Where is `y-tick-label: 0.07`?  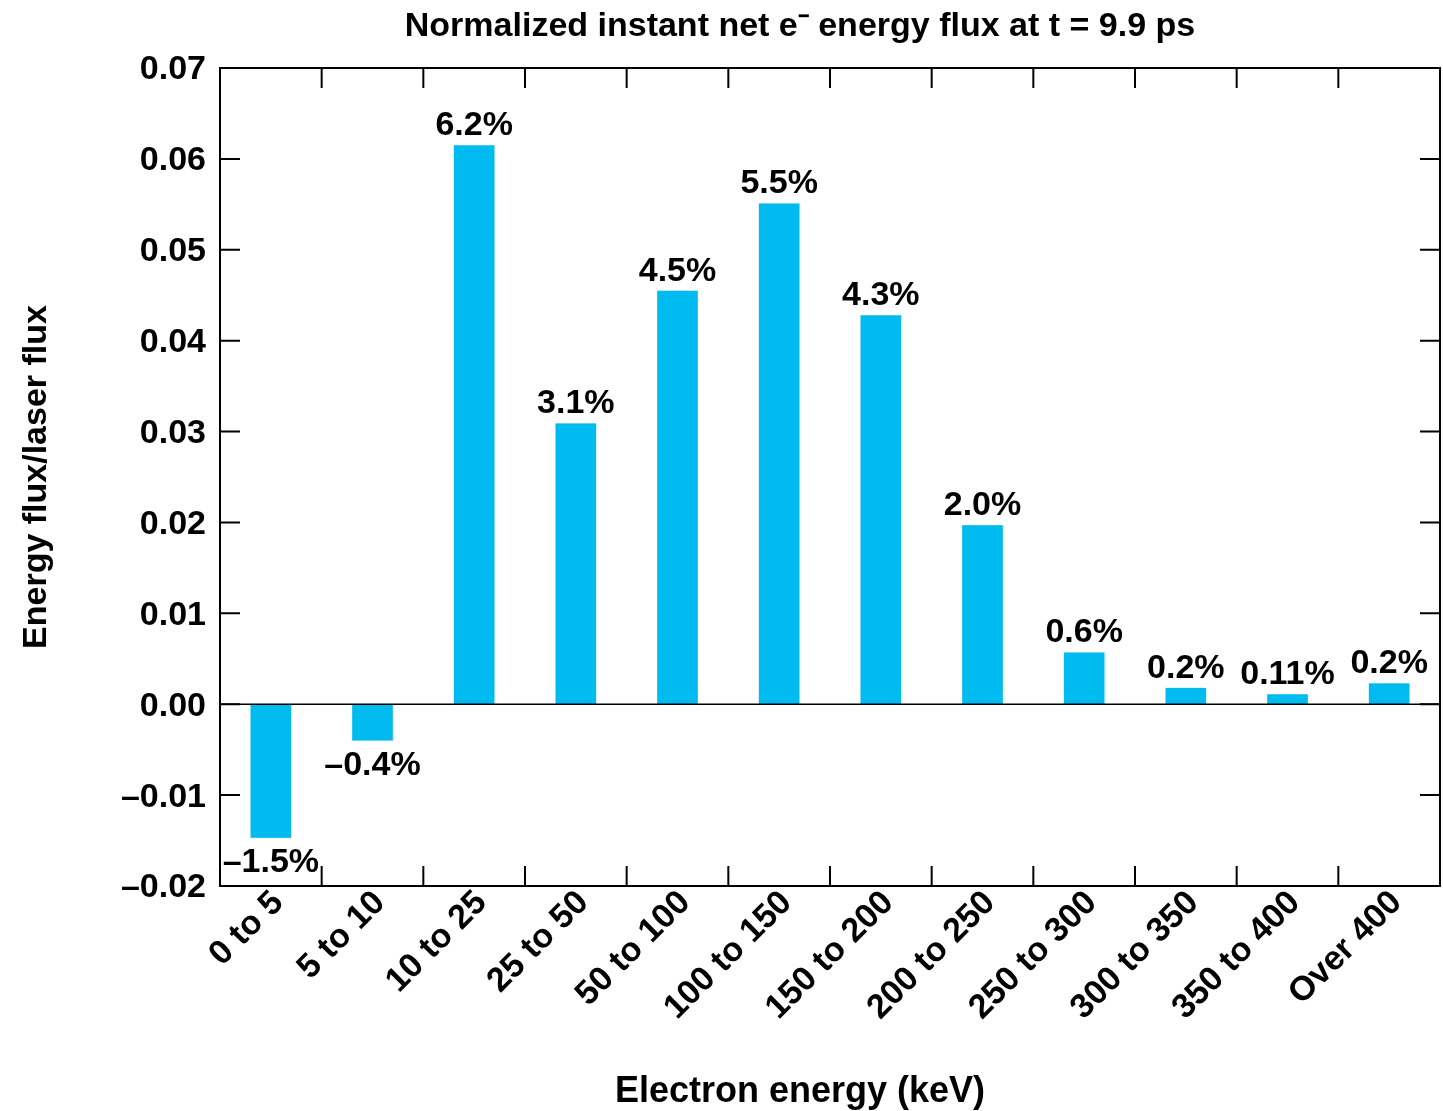 y-tick-label: 0.07 is located at coordinates (172, 67).